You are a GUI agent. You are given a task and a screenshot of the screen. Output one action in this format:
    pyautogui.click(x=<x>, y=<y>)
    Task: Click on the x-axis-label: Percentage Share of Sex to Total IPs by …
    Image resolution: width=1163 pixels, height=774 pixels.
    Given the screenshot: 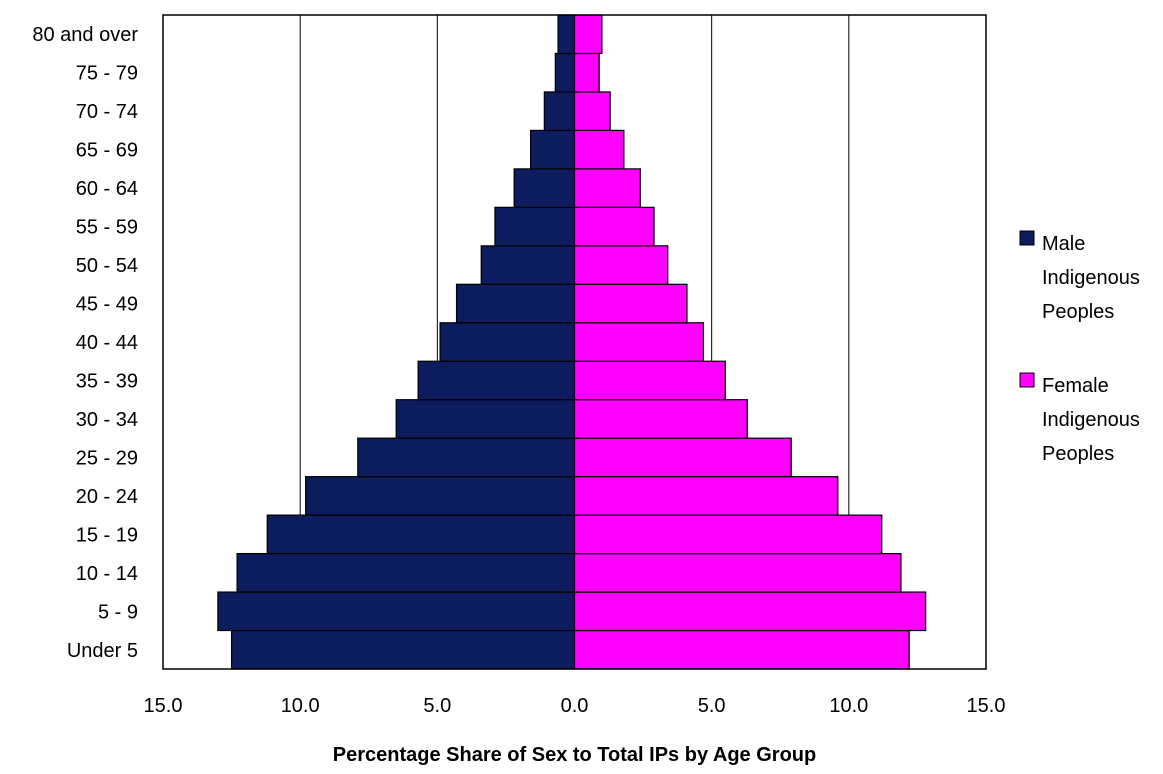 What is the action you would take?
    pyautogui.click(x=574, y=755)
    